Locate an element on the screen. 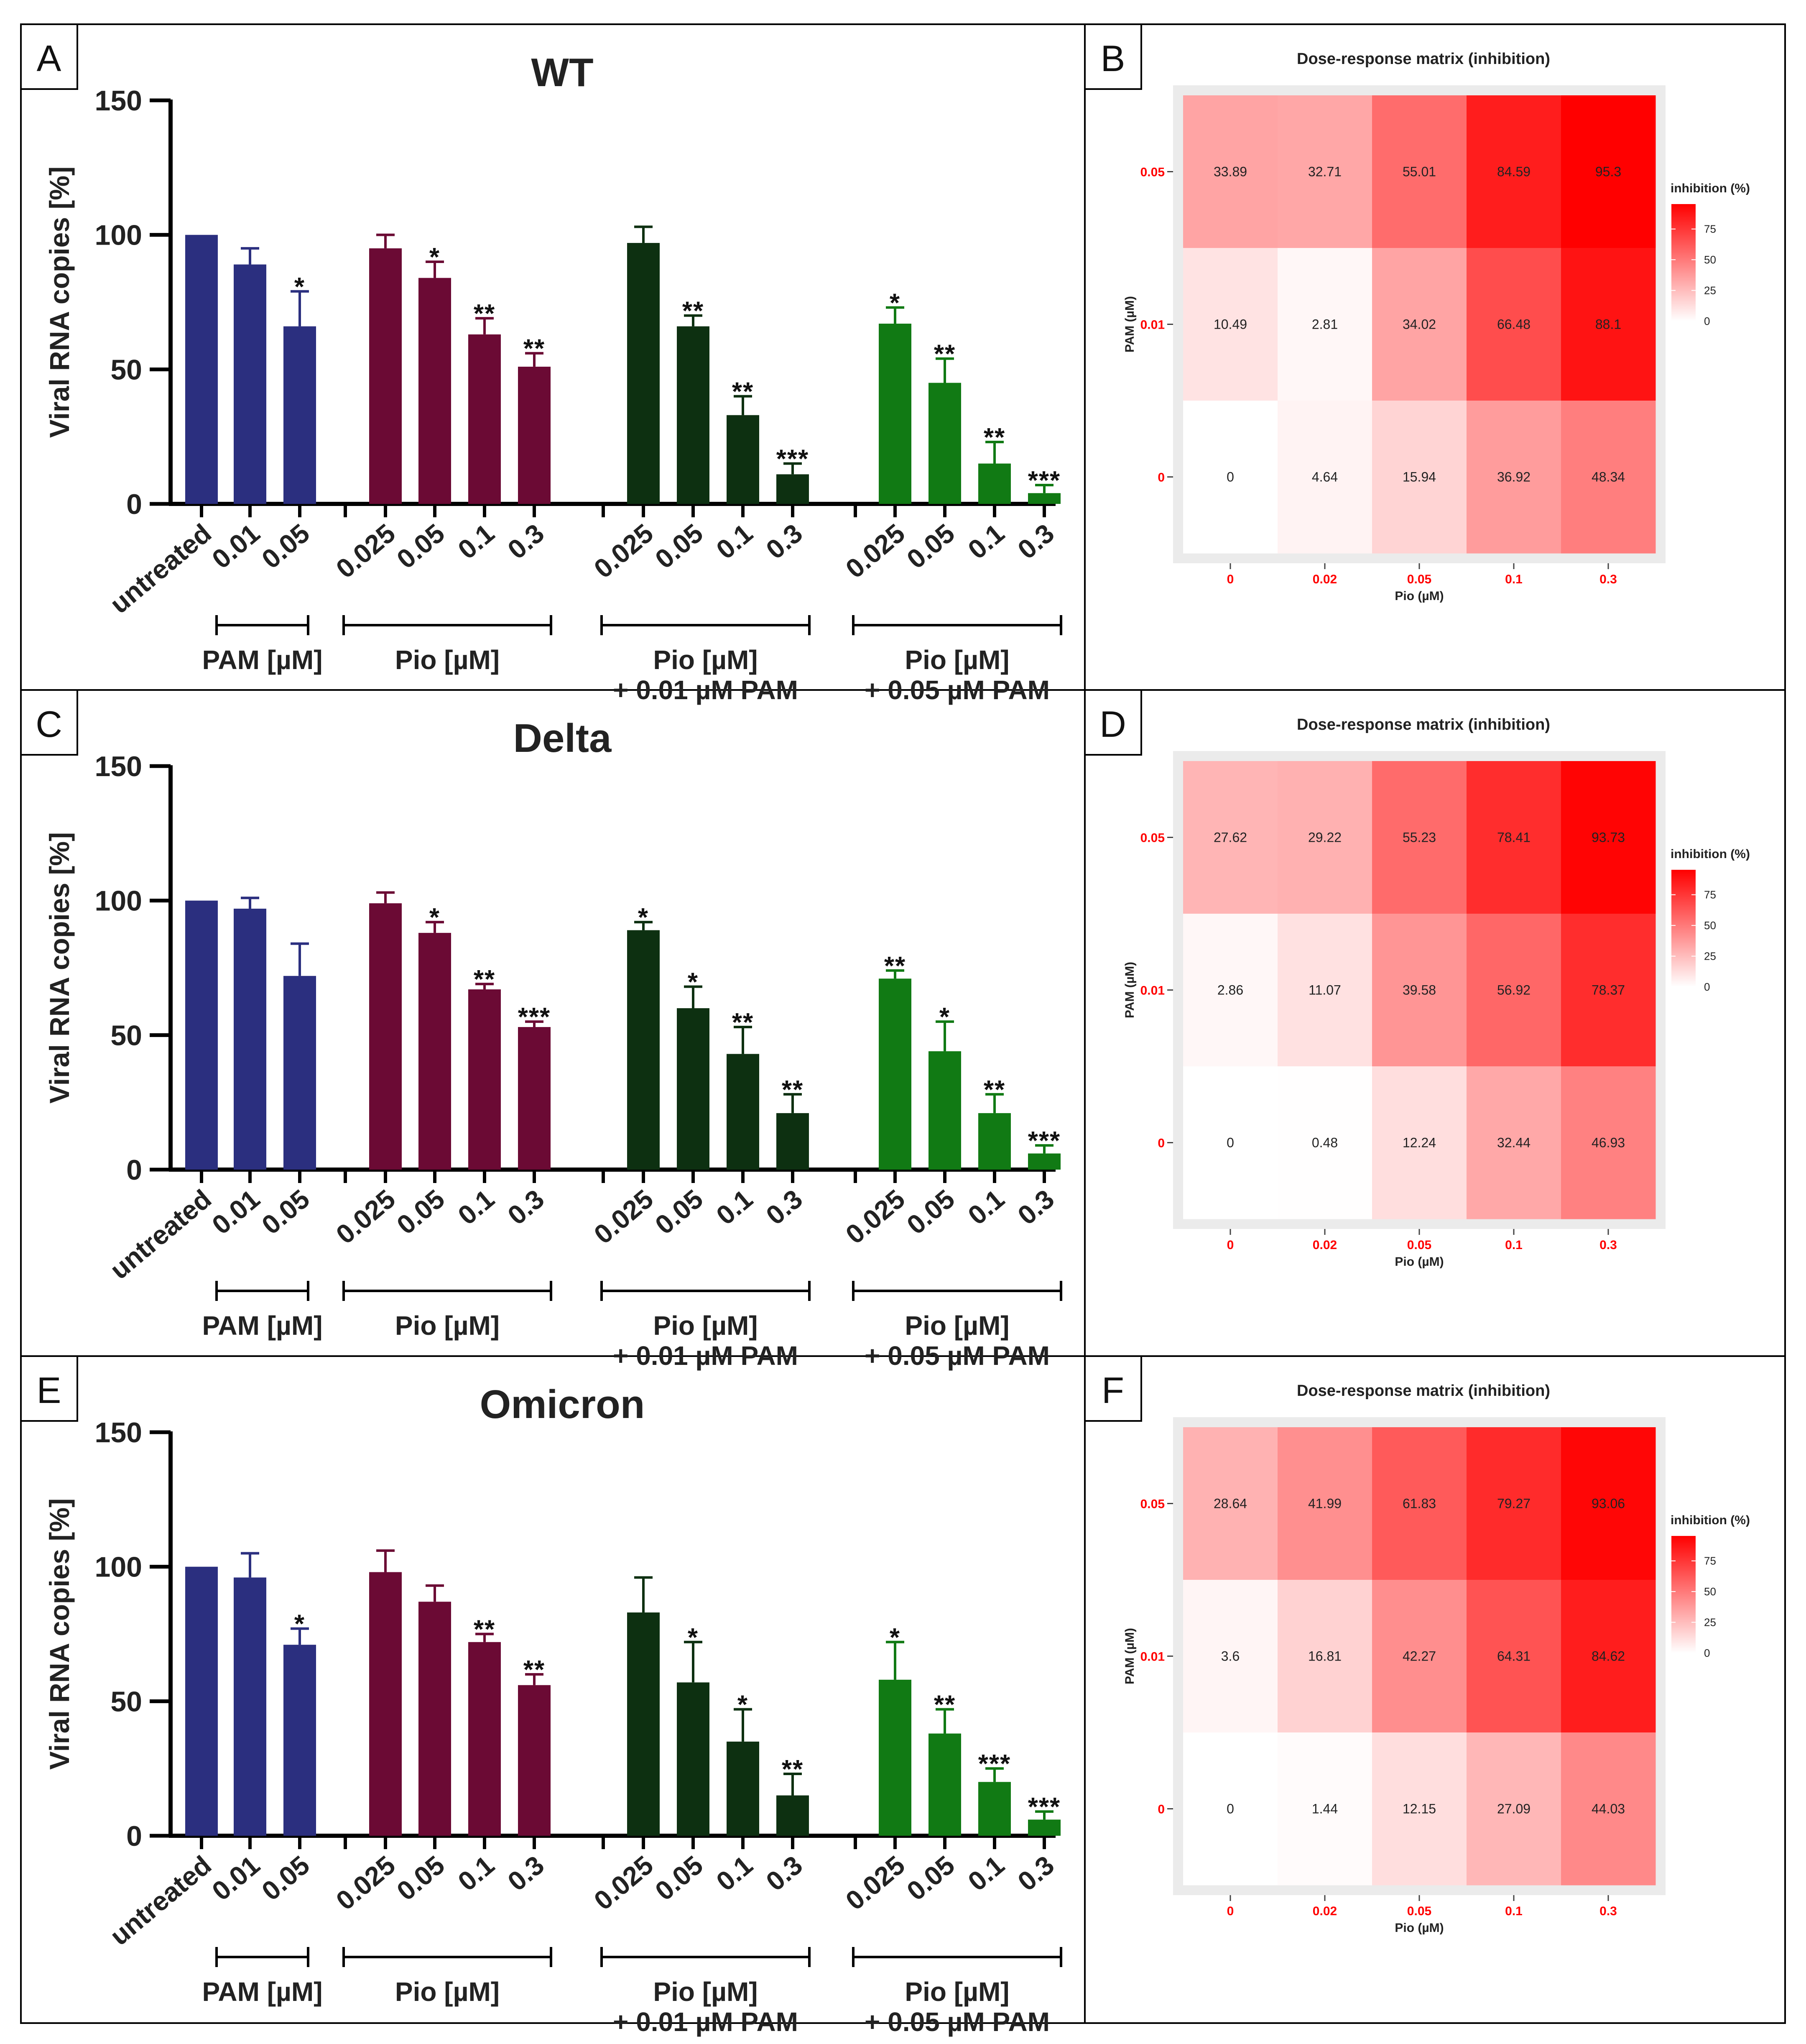 The image size is (1806, 2044). heatmap-cell-value: 78.41 is located at coordinates (1514, 837).